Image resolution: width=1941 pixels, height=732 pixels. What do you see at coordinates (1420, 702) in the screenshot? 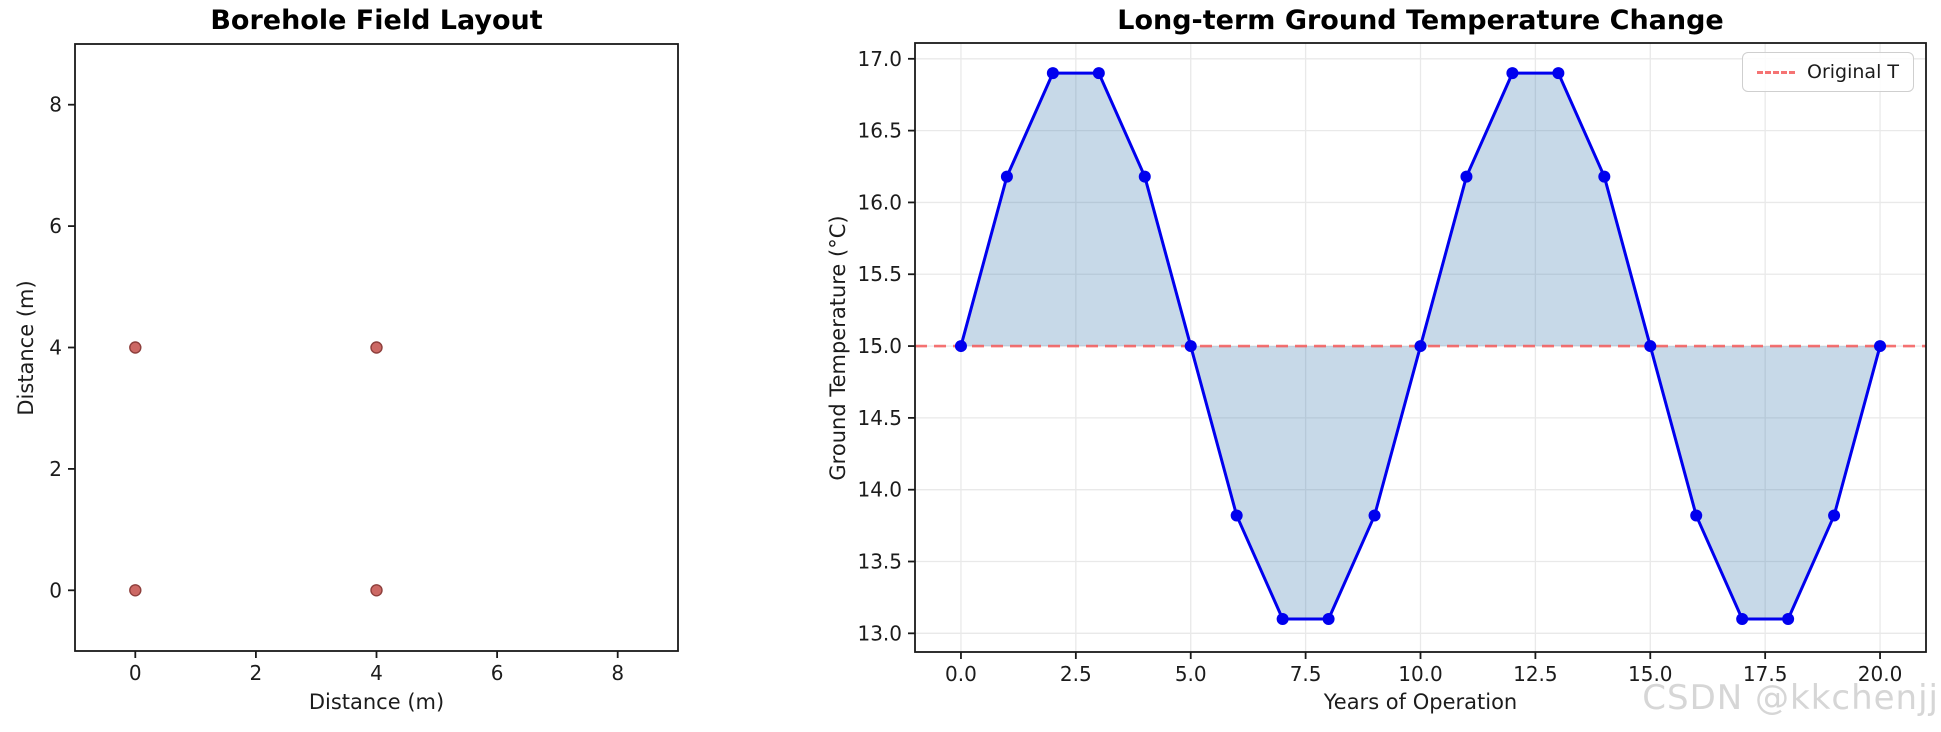
I see `temperature-xaxis-label: Years of Operation` at bounding box center [1420, 702].